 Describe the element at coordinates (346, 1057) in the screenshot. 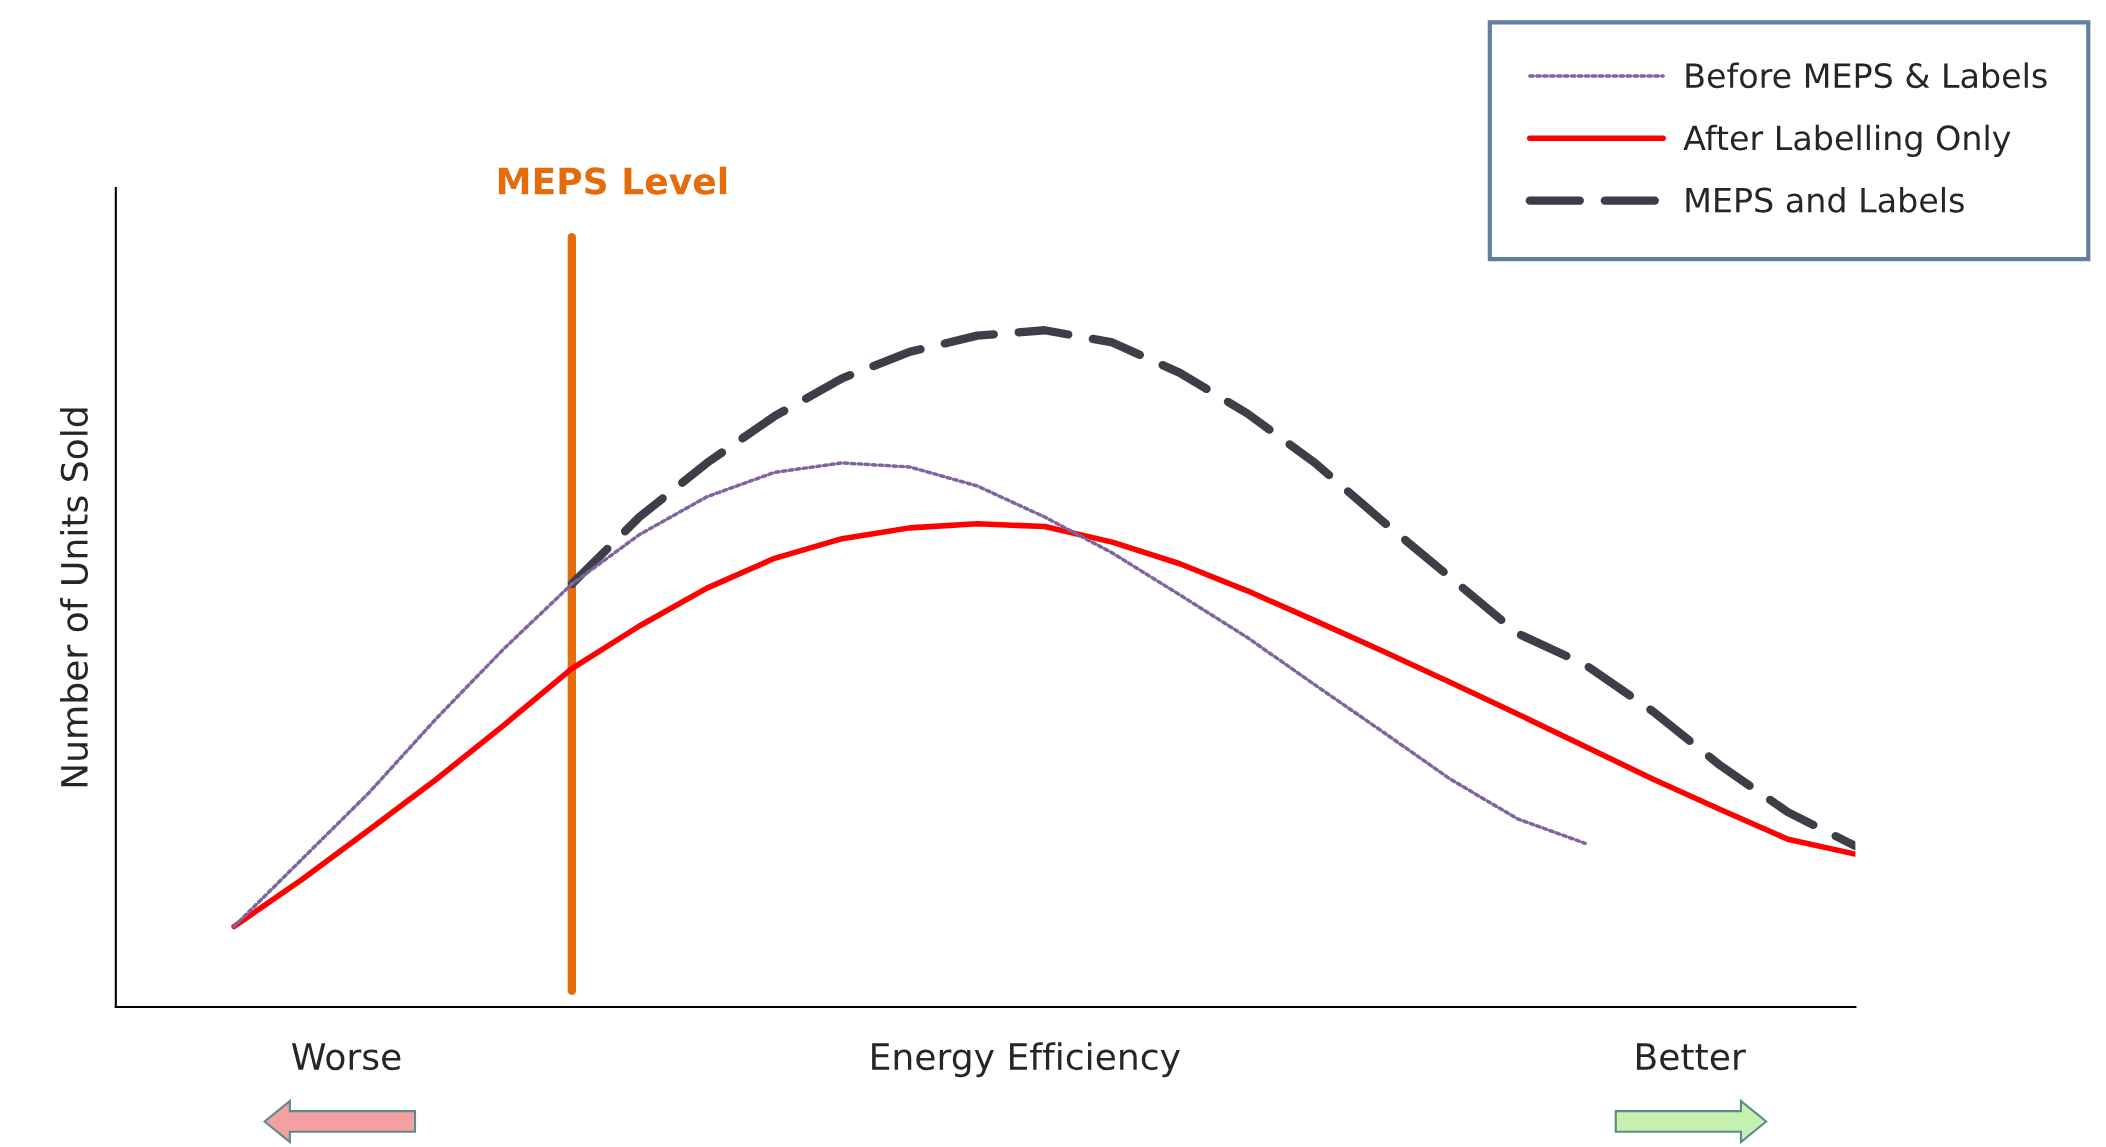

I see `text: Worse` at that location.